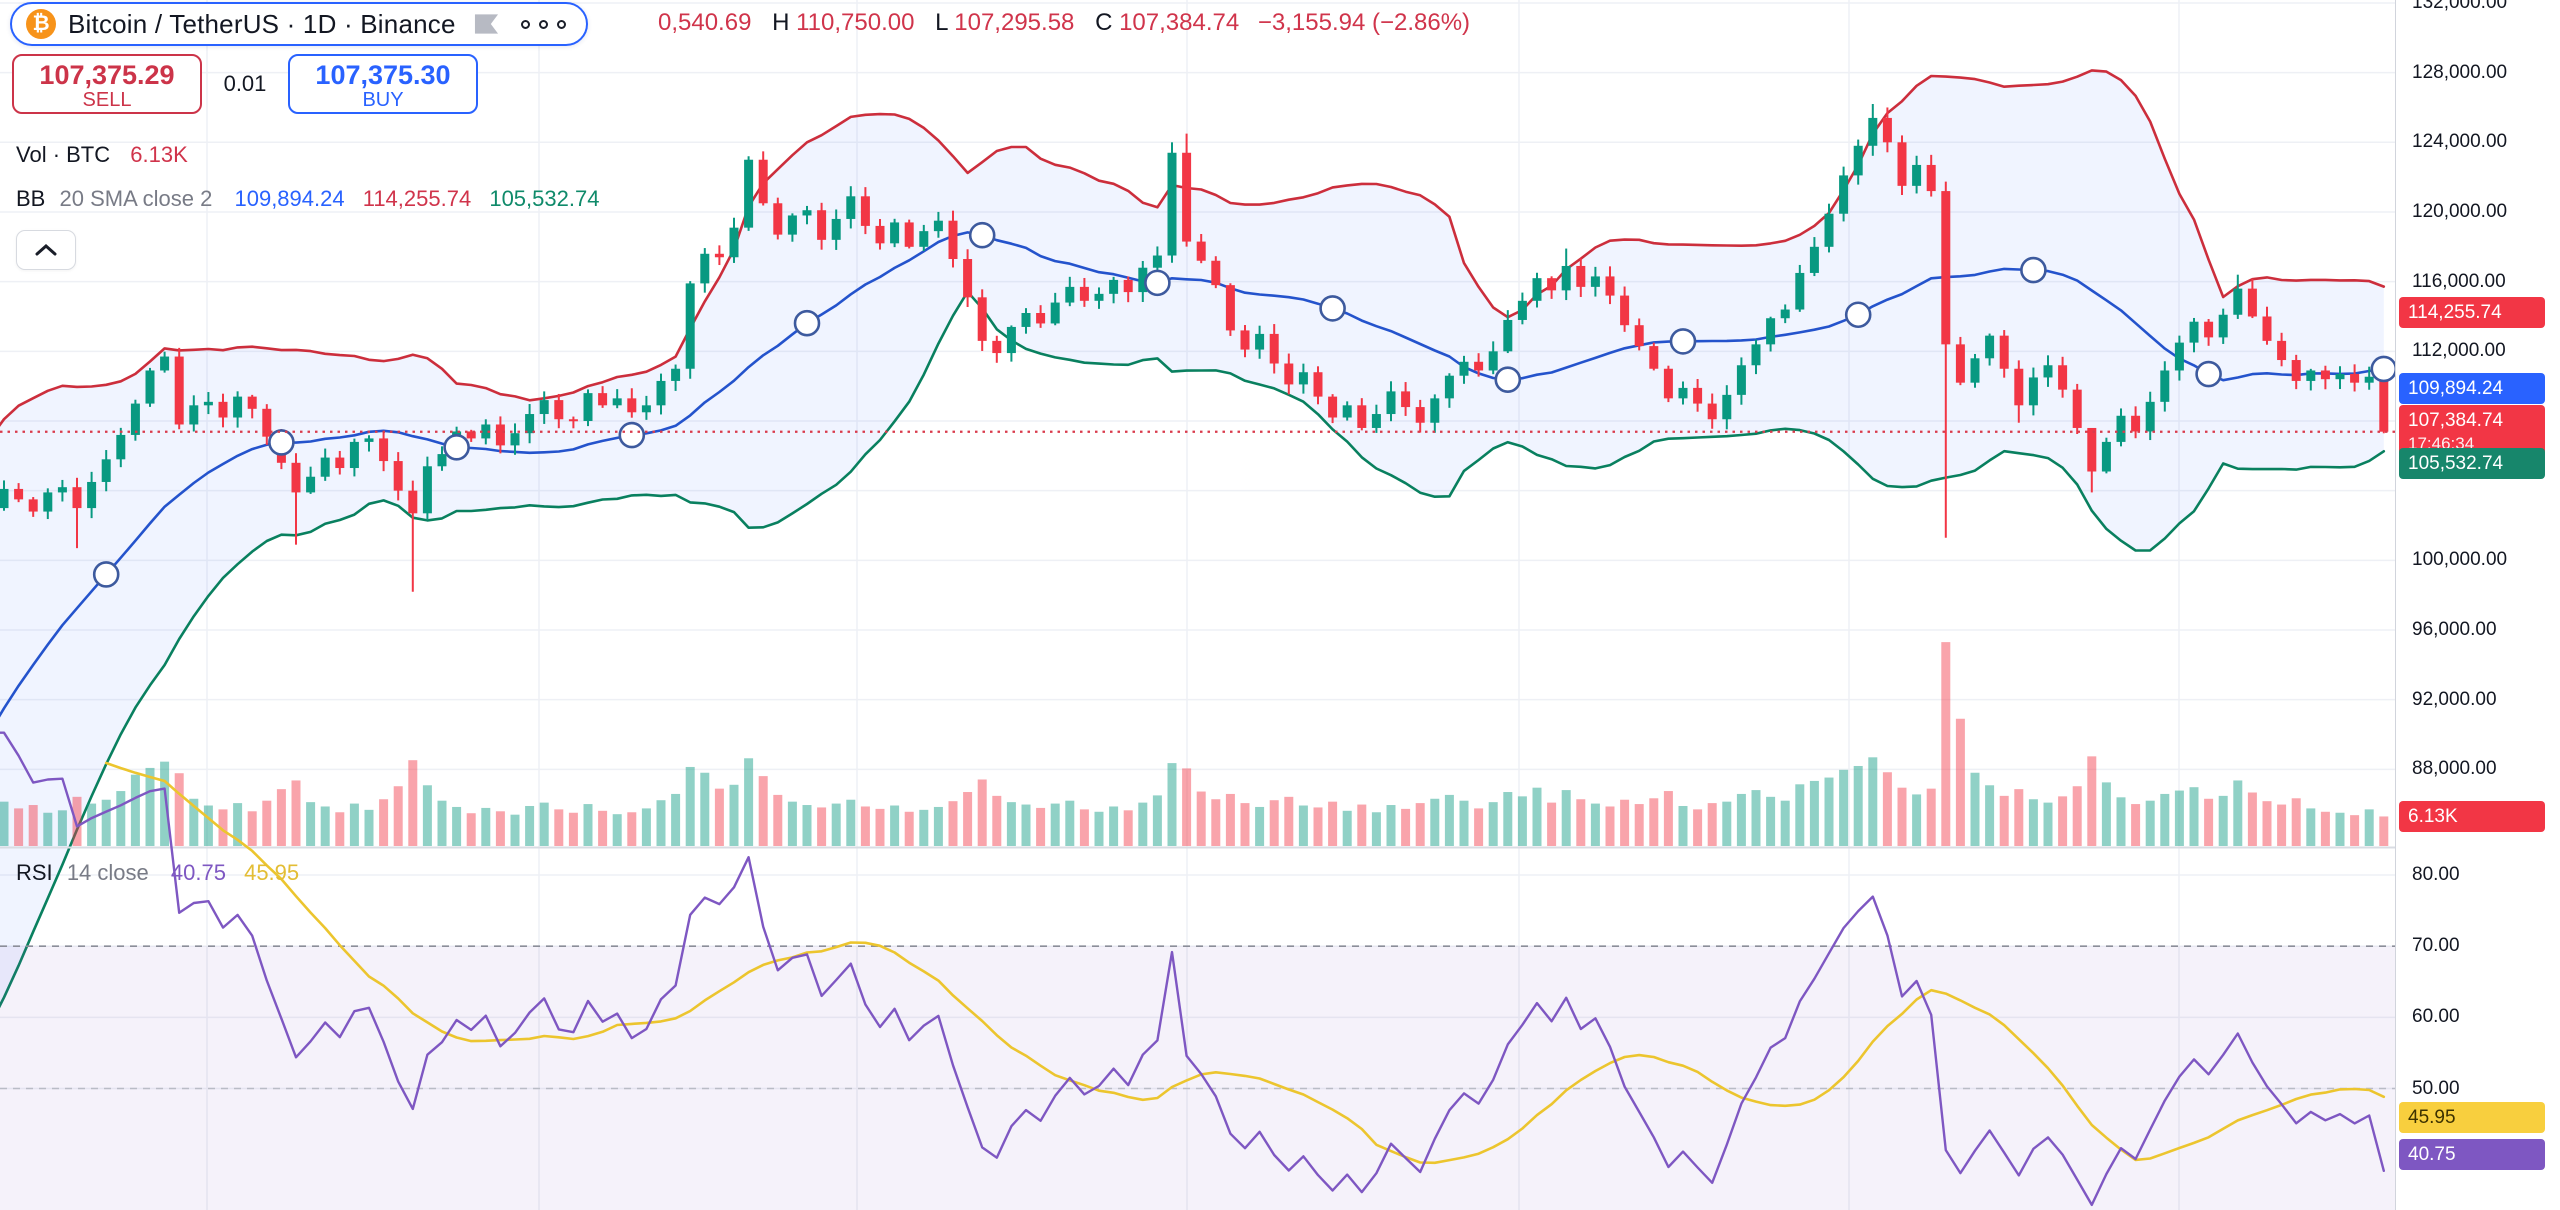 The image size is (2560, 1210). What do you see at coordinates (1179, 22) in the screenshot?
I see `close-value: 107,384.74` at bounding box center [1179, 22].